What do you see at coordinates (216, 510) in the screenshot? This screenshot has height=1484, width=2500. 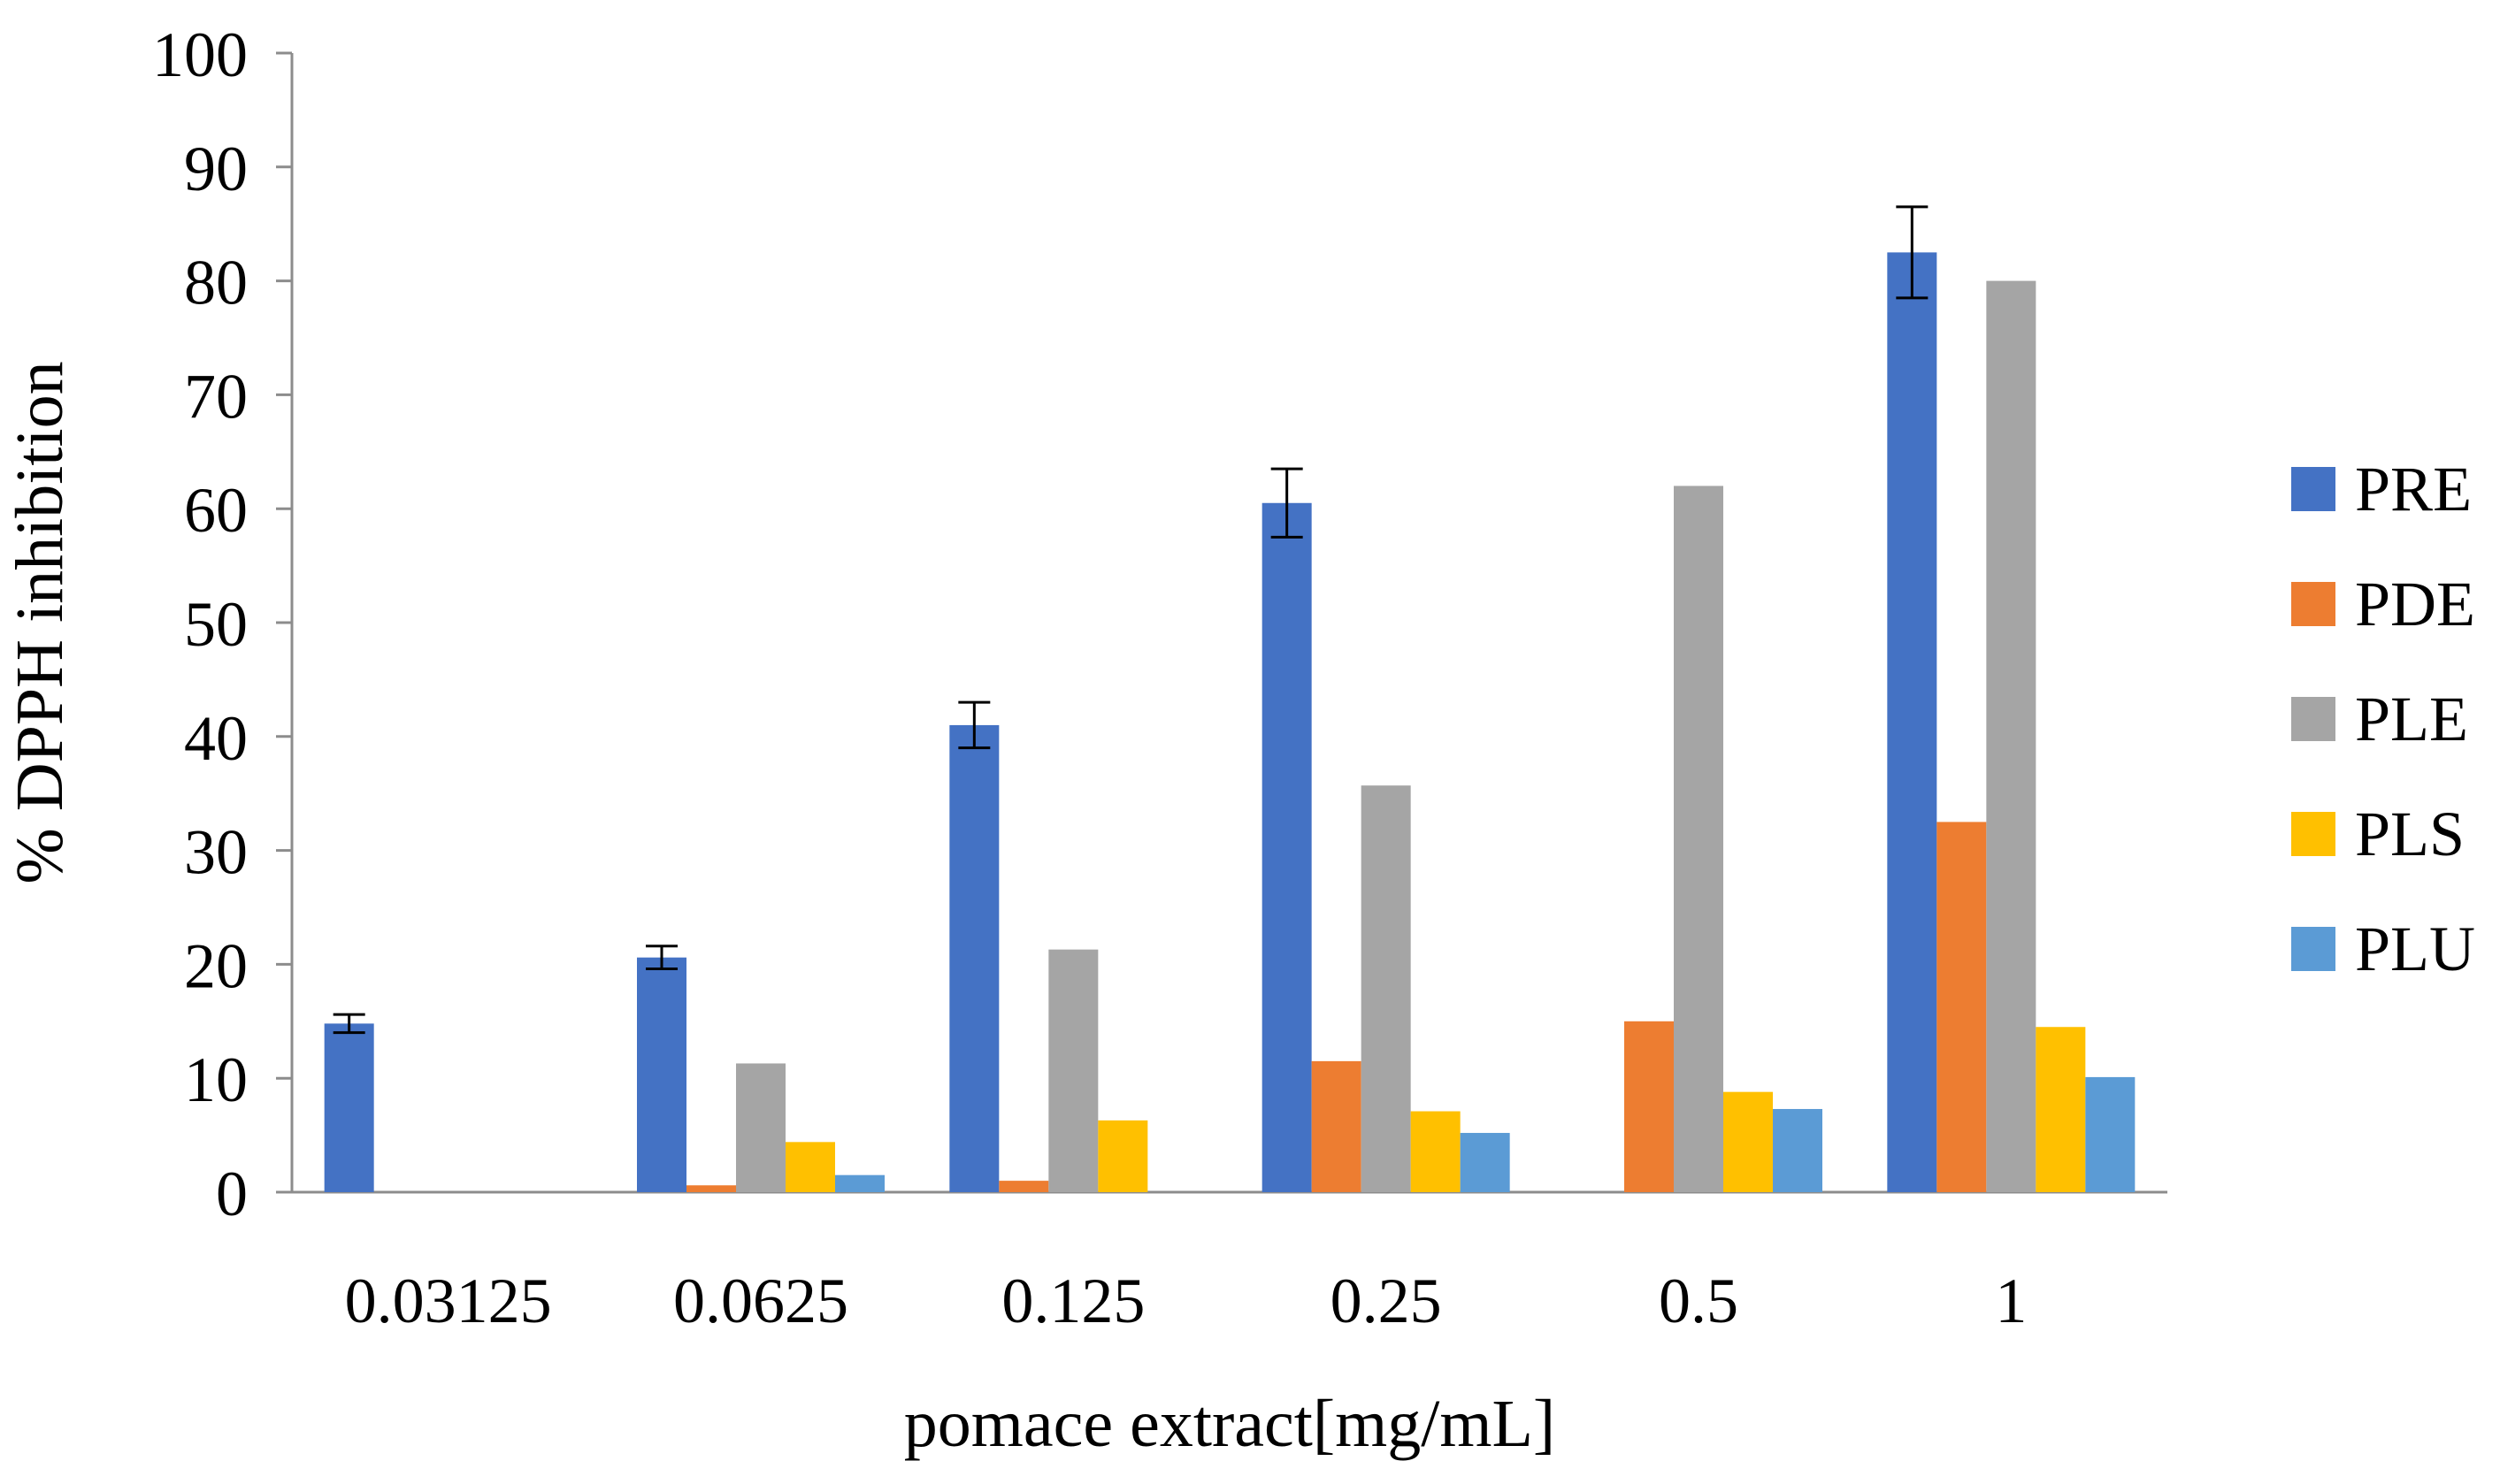 I see `y-tick-label: 60` at bounding box center [216, 510].